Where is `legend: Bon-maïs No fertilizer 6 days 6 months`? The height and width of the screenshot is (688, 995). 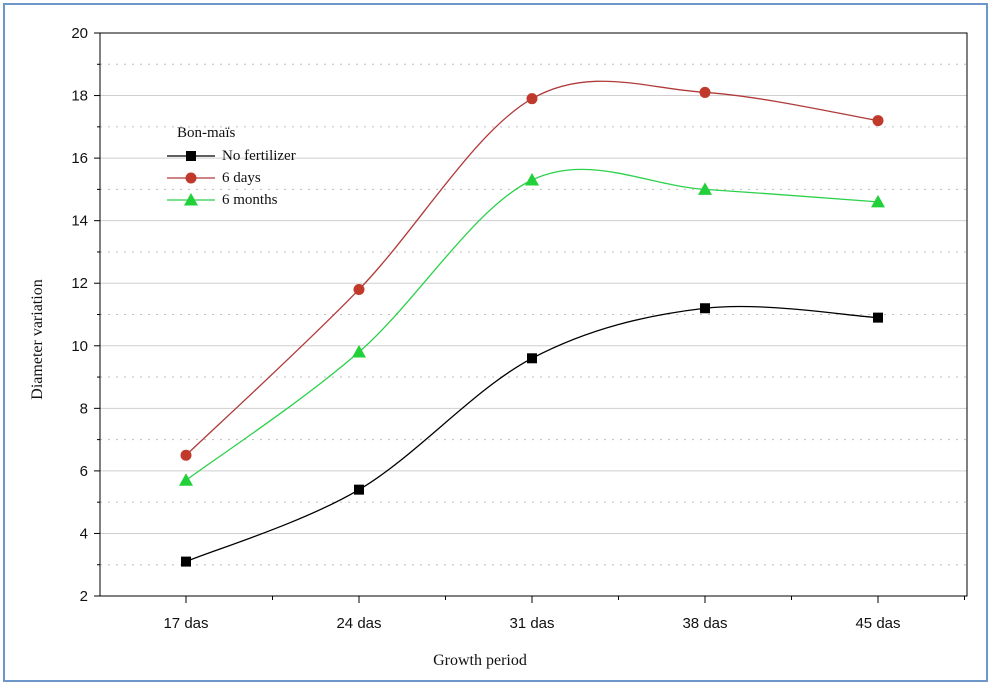 legend: Bon-maïs No fertilizer 6 days 6 months is located at coordinates (231, 166).